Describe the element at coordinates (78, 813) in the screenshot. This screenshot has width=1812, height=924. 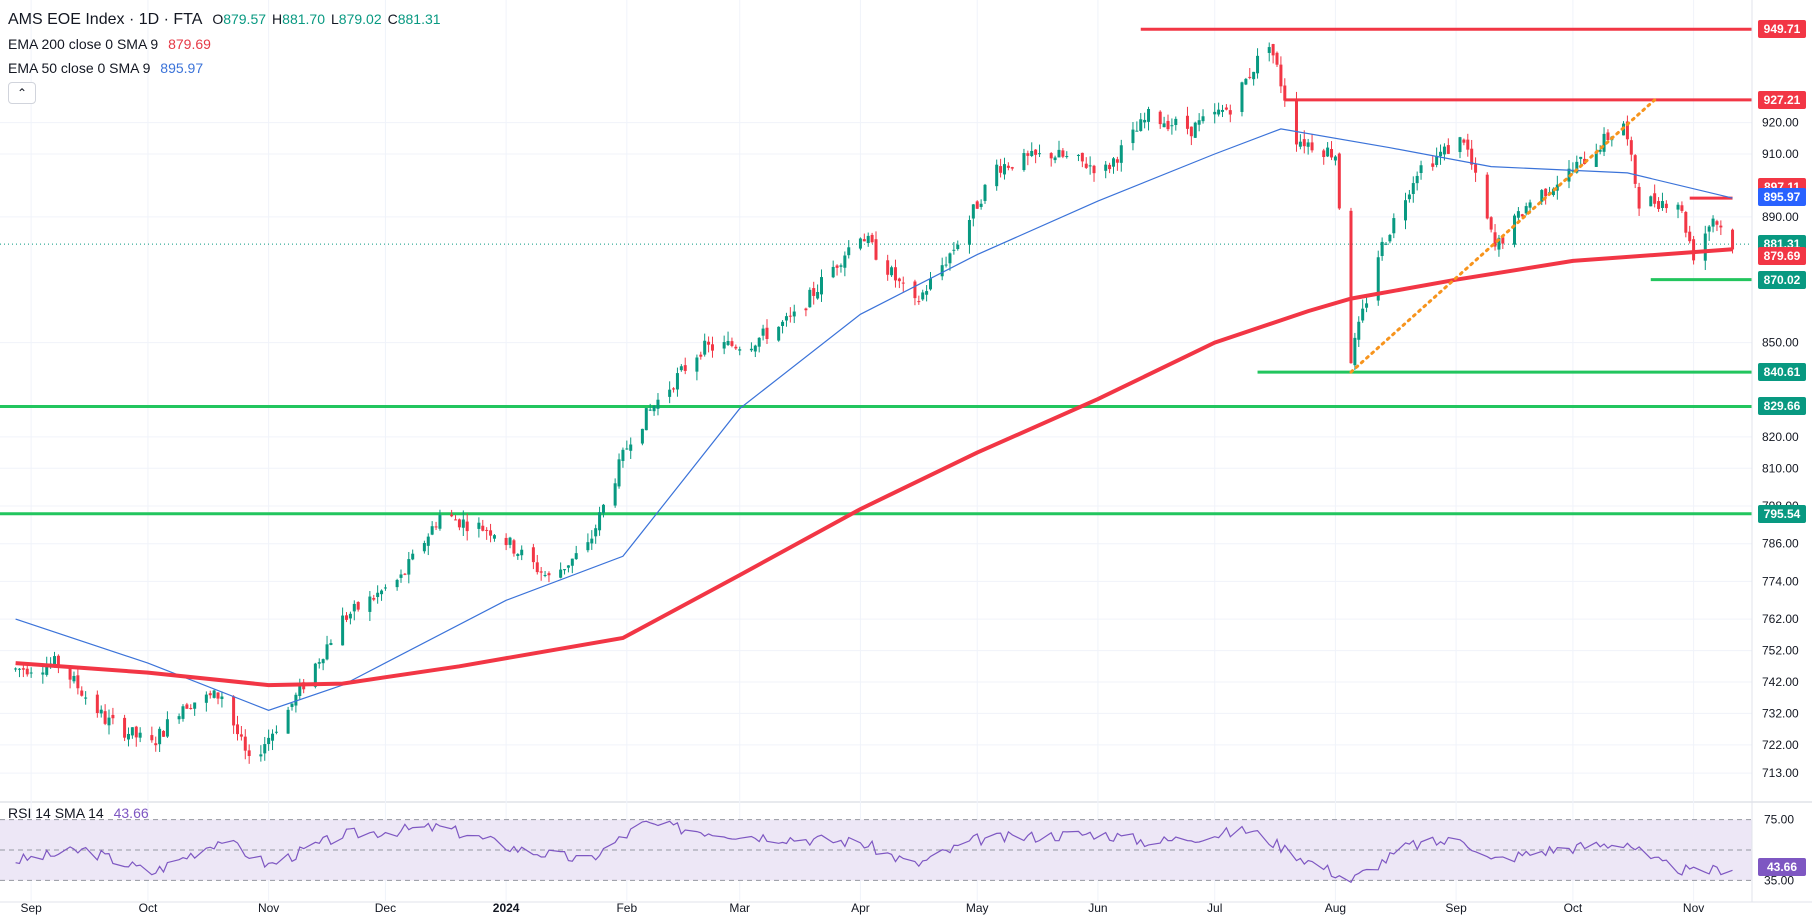
I see `rsi-legend: RSI 14 SMA 14 43.66` at that location.